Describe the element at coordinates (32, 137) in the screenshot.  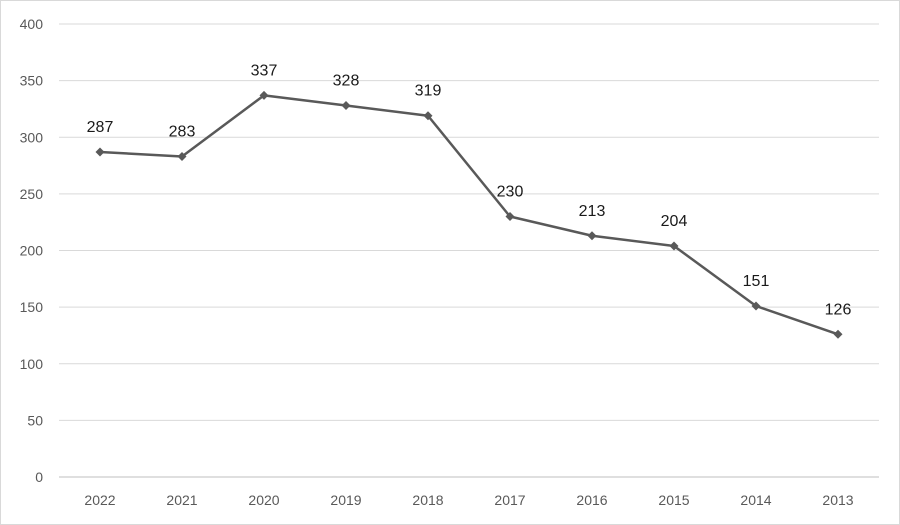
I see `y-tick-label: 300` at that location.